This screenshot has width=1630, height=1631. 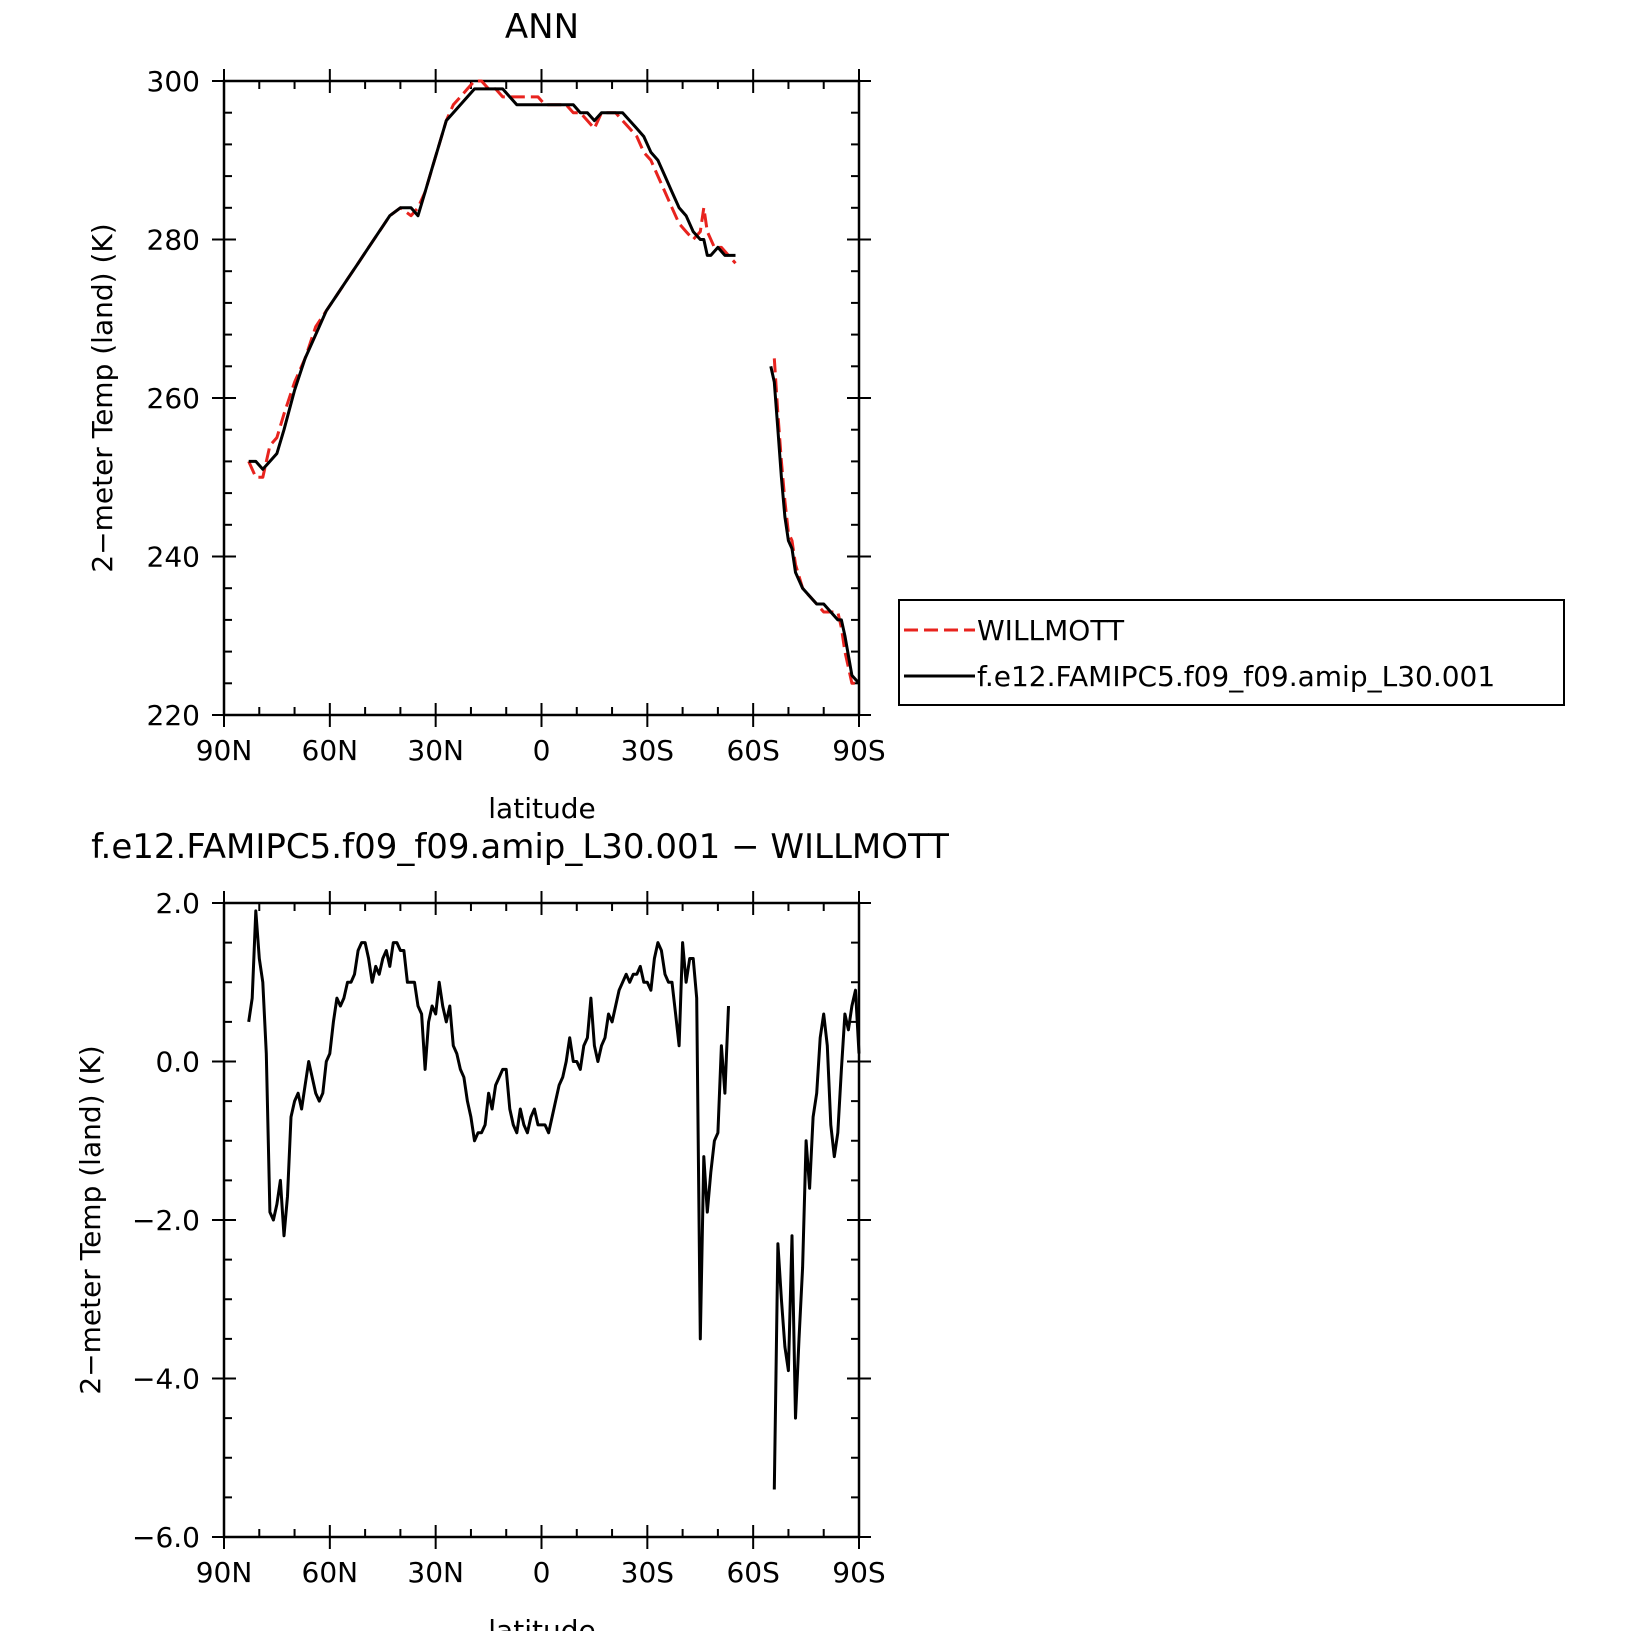 I want to click on top-x-tick-label: 60S, so click(x=752, y=750).